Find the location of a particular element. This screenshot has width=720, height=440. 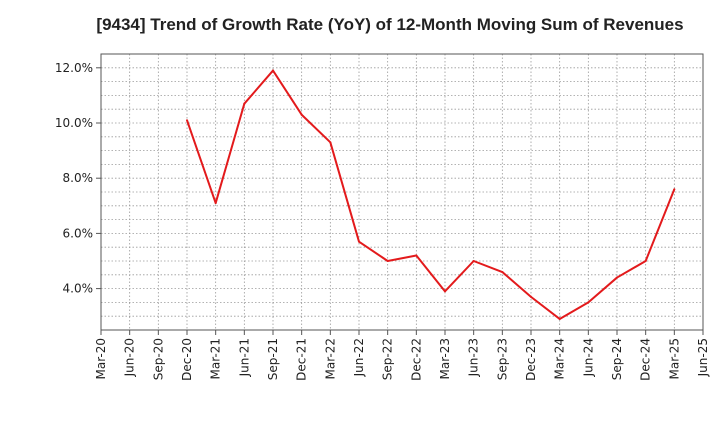

x-tick-label: Dec-20 is located at coordinates (187, 359).